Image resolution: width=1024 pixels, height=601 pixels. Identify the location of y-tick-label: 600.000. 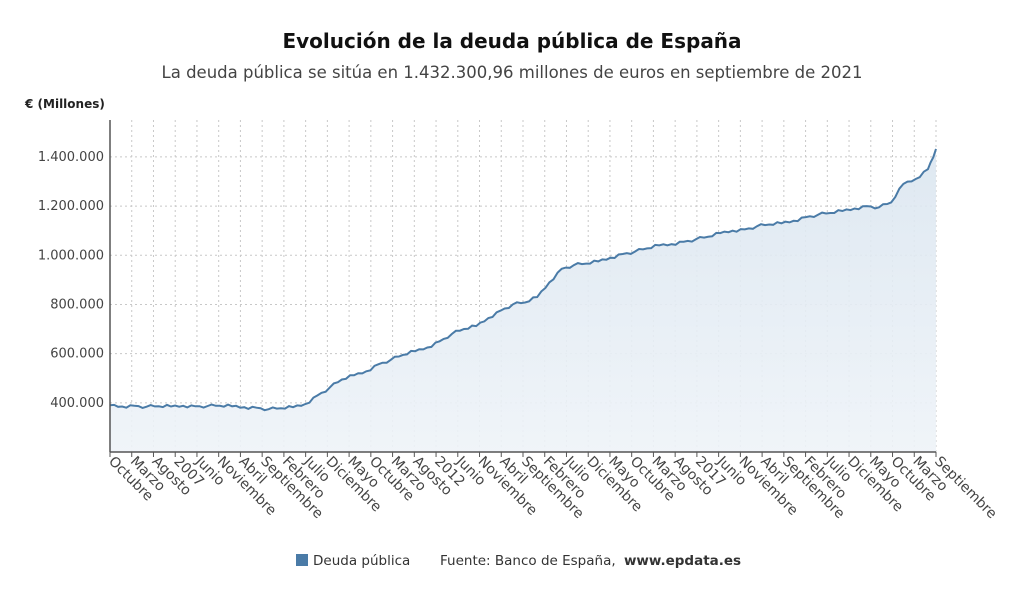
(77, 354).